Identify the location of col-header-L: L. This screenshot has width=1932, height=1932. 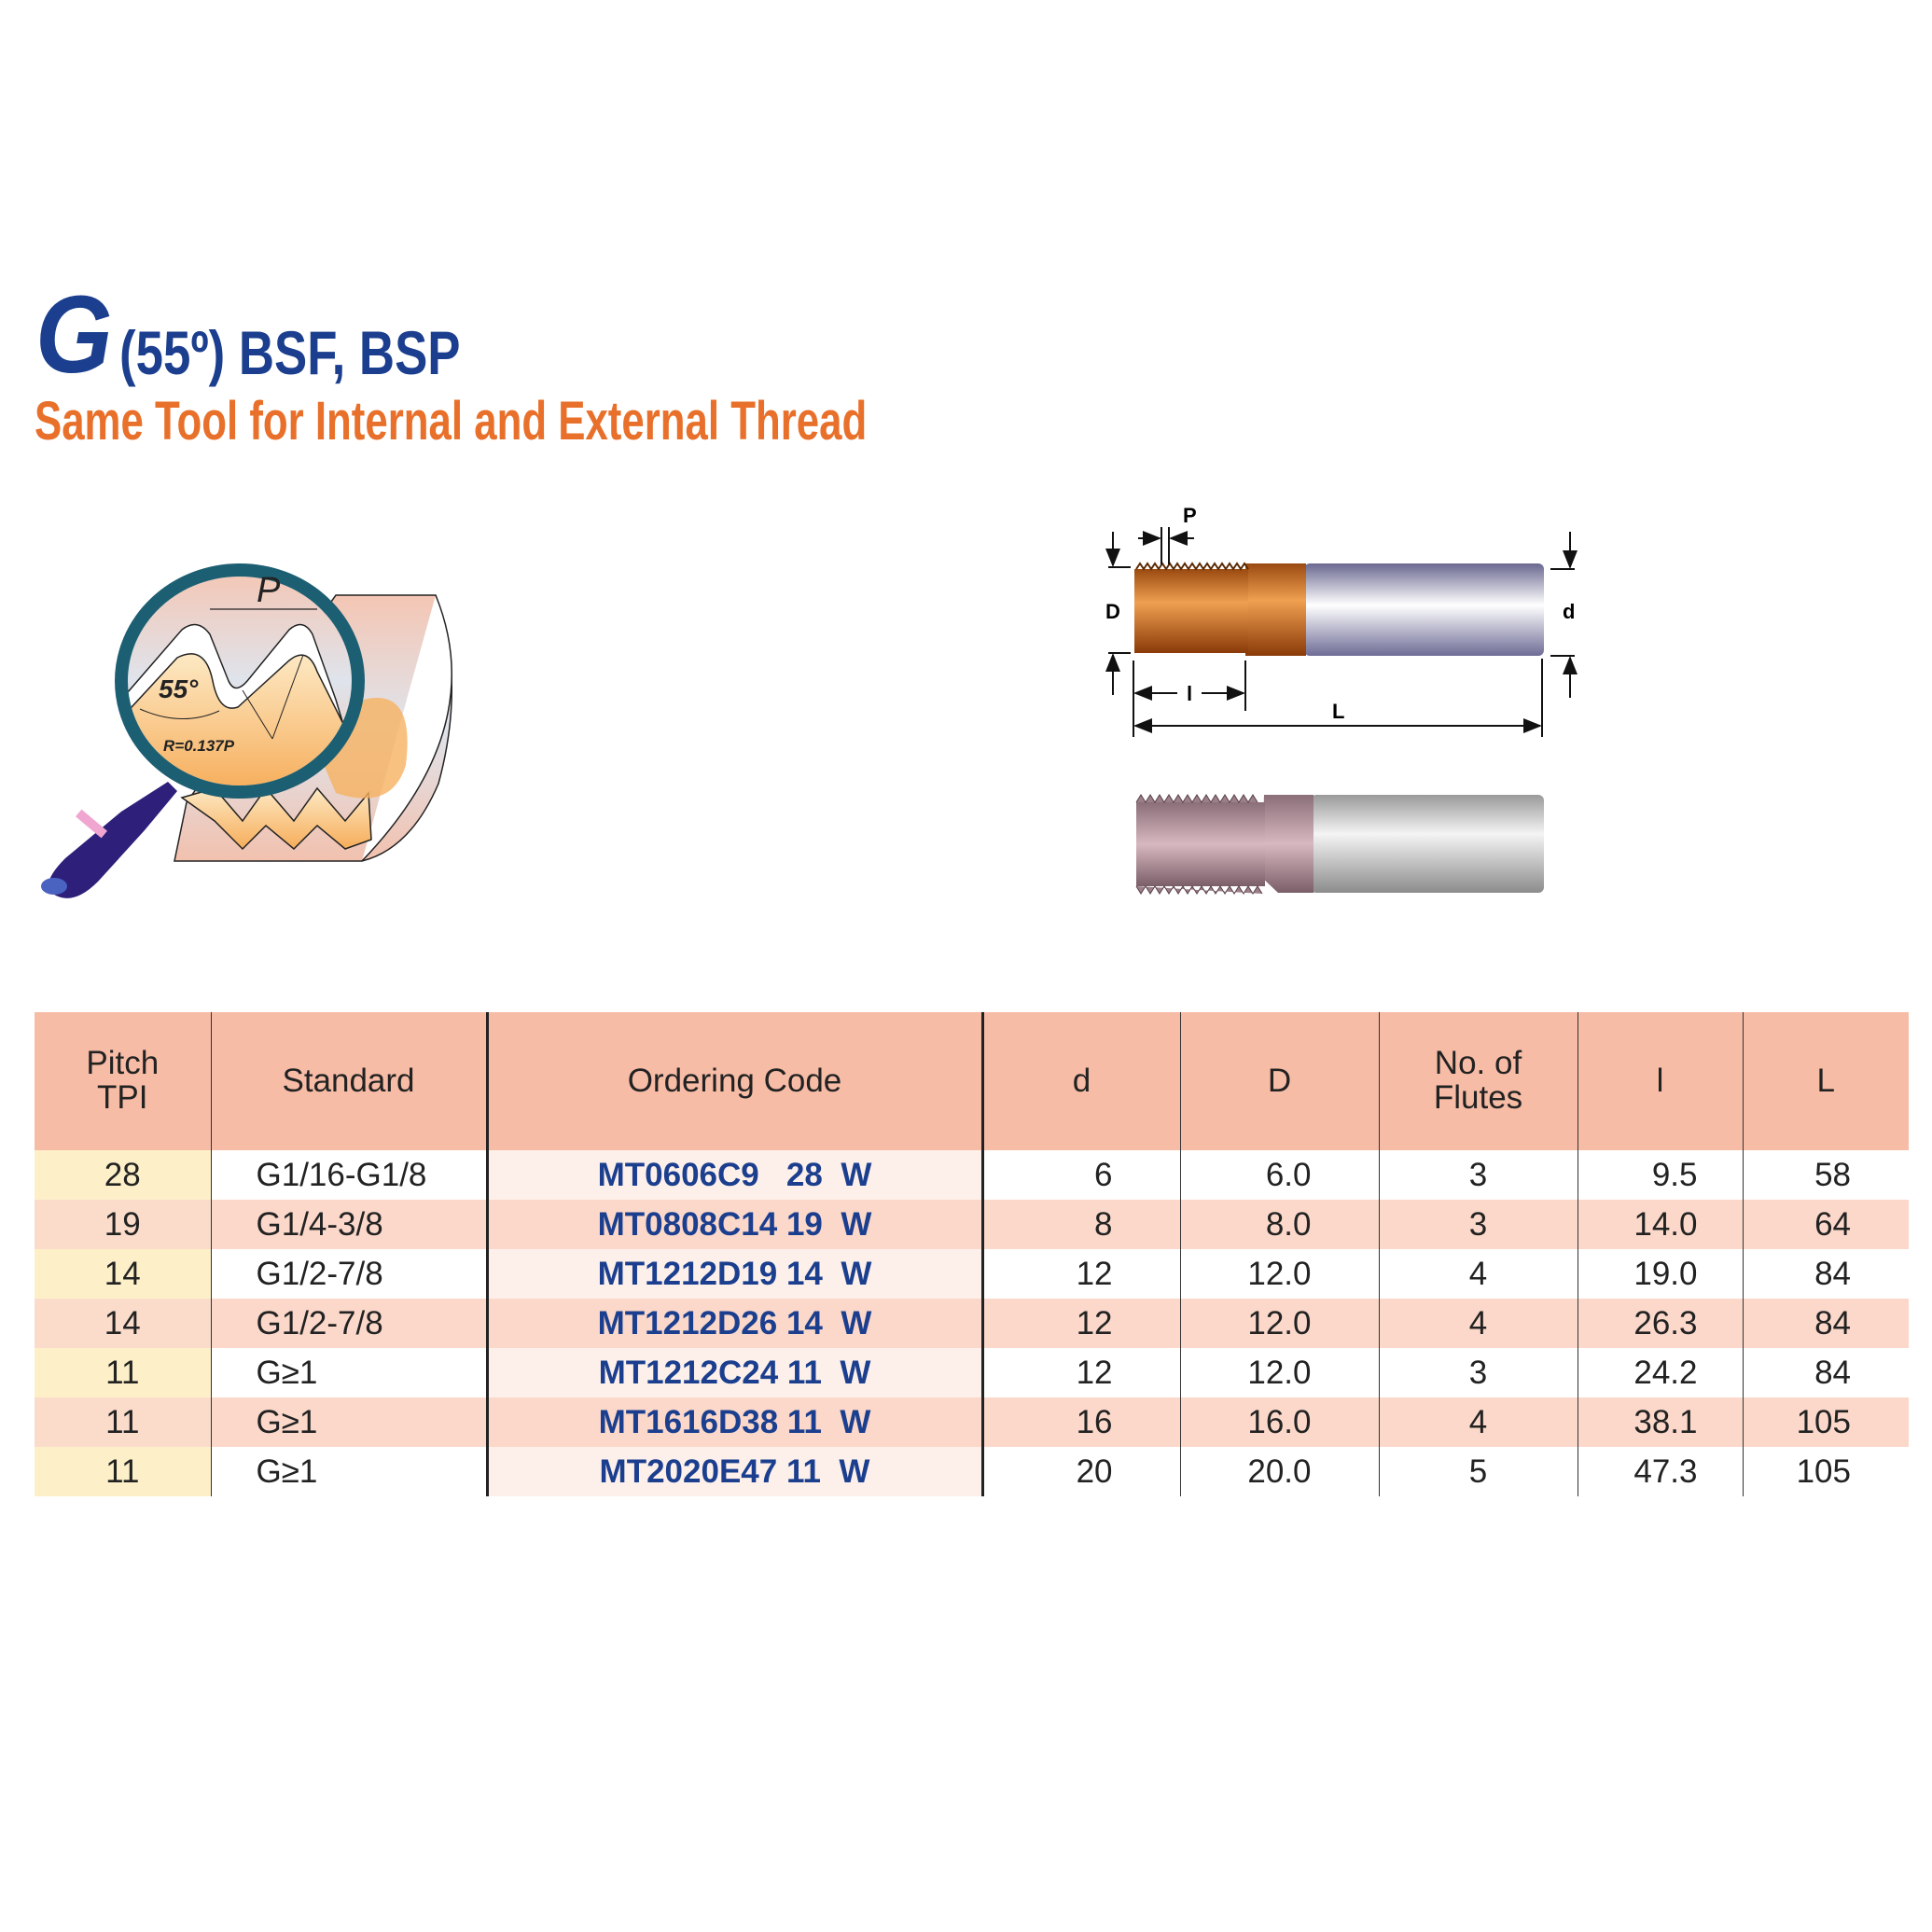
(1825, 1081).